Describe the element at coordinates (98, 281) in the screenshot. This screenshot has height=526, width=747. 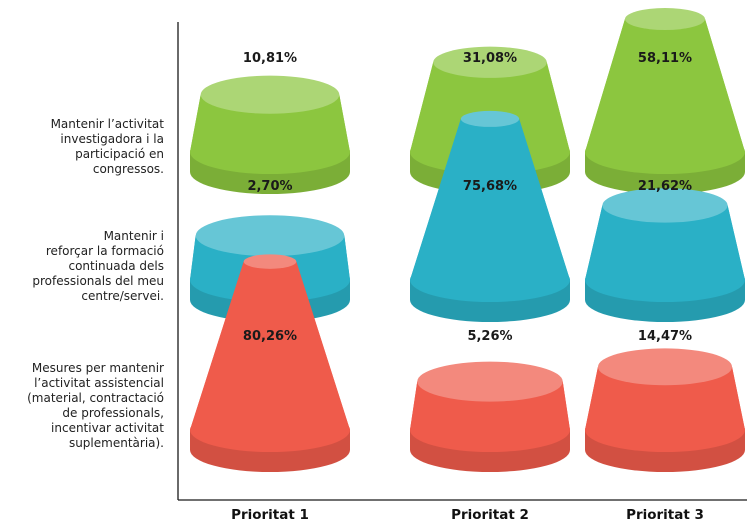
I see `row-label-line: professionals del meu` at that location.